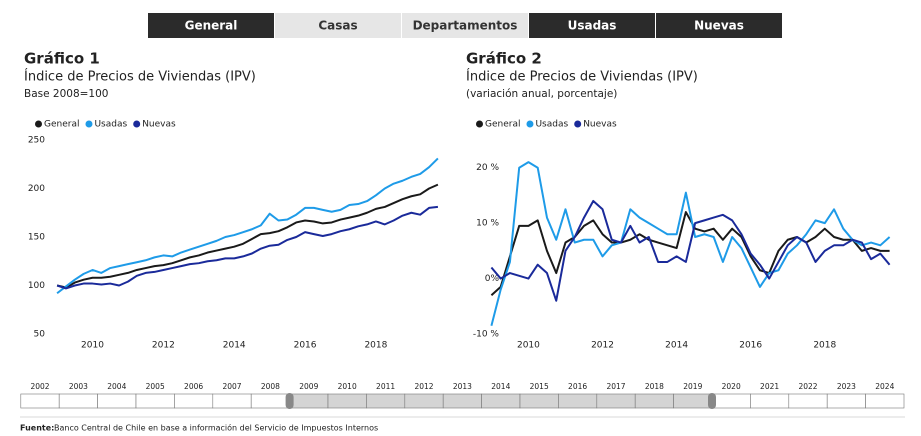 This screenshot has width=921, height=436. What do you see at coordinates (504, 59) in the screenshot?
I see `chart-title: Gráfico 2` at bounding box center [504, 59].